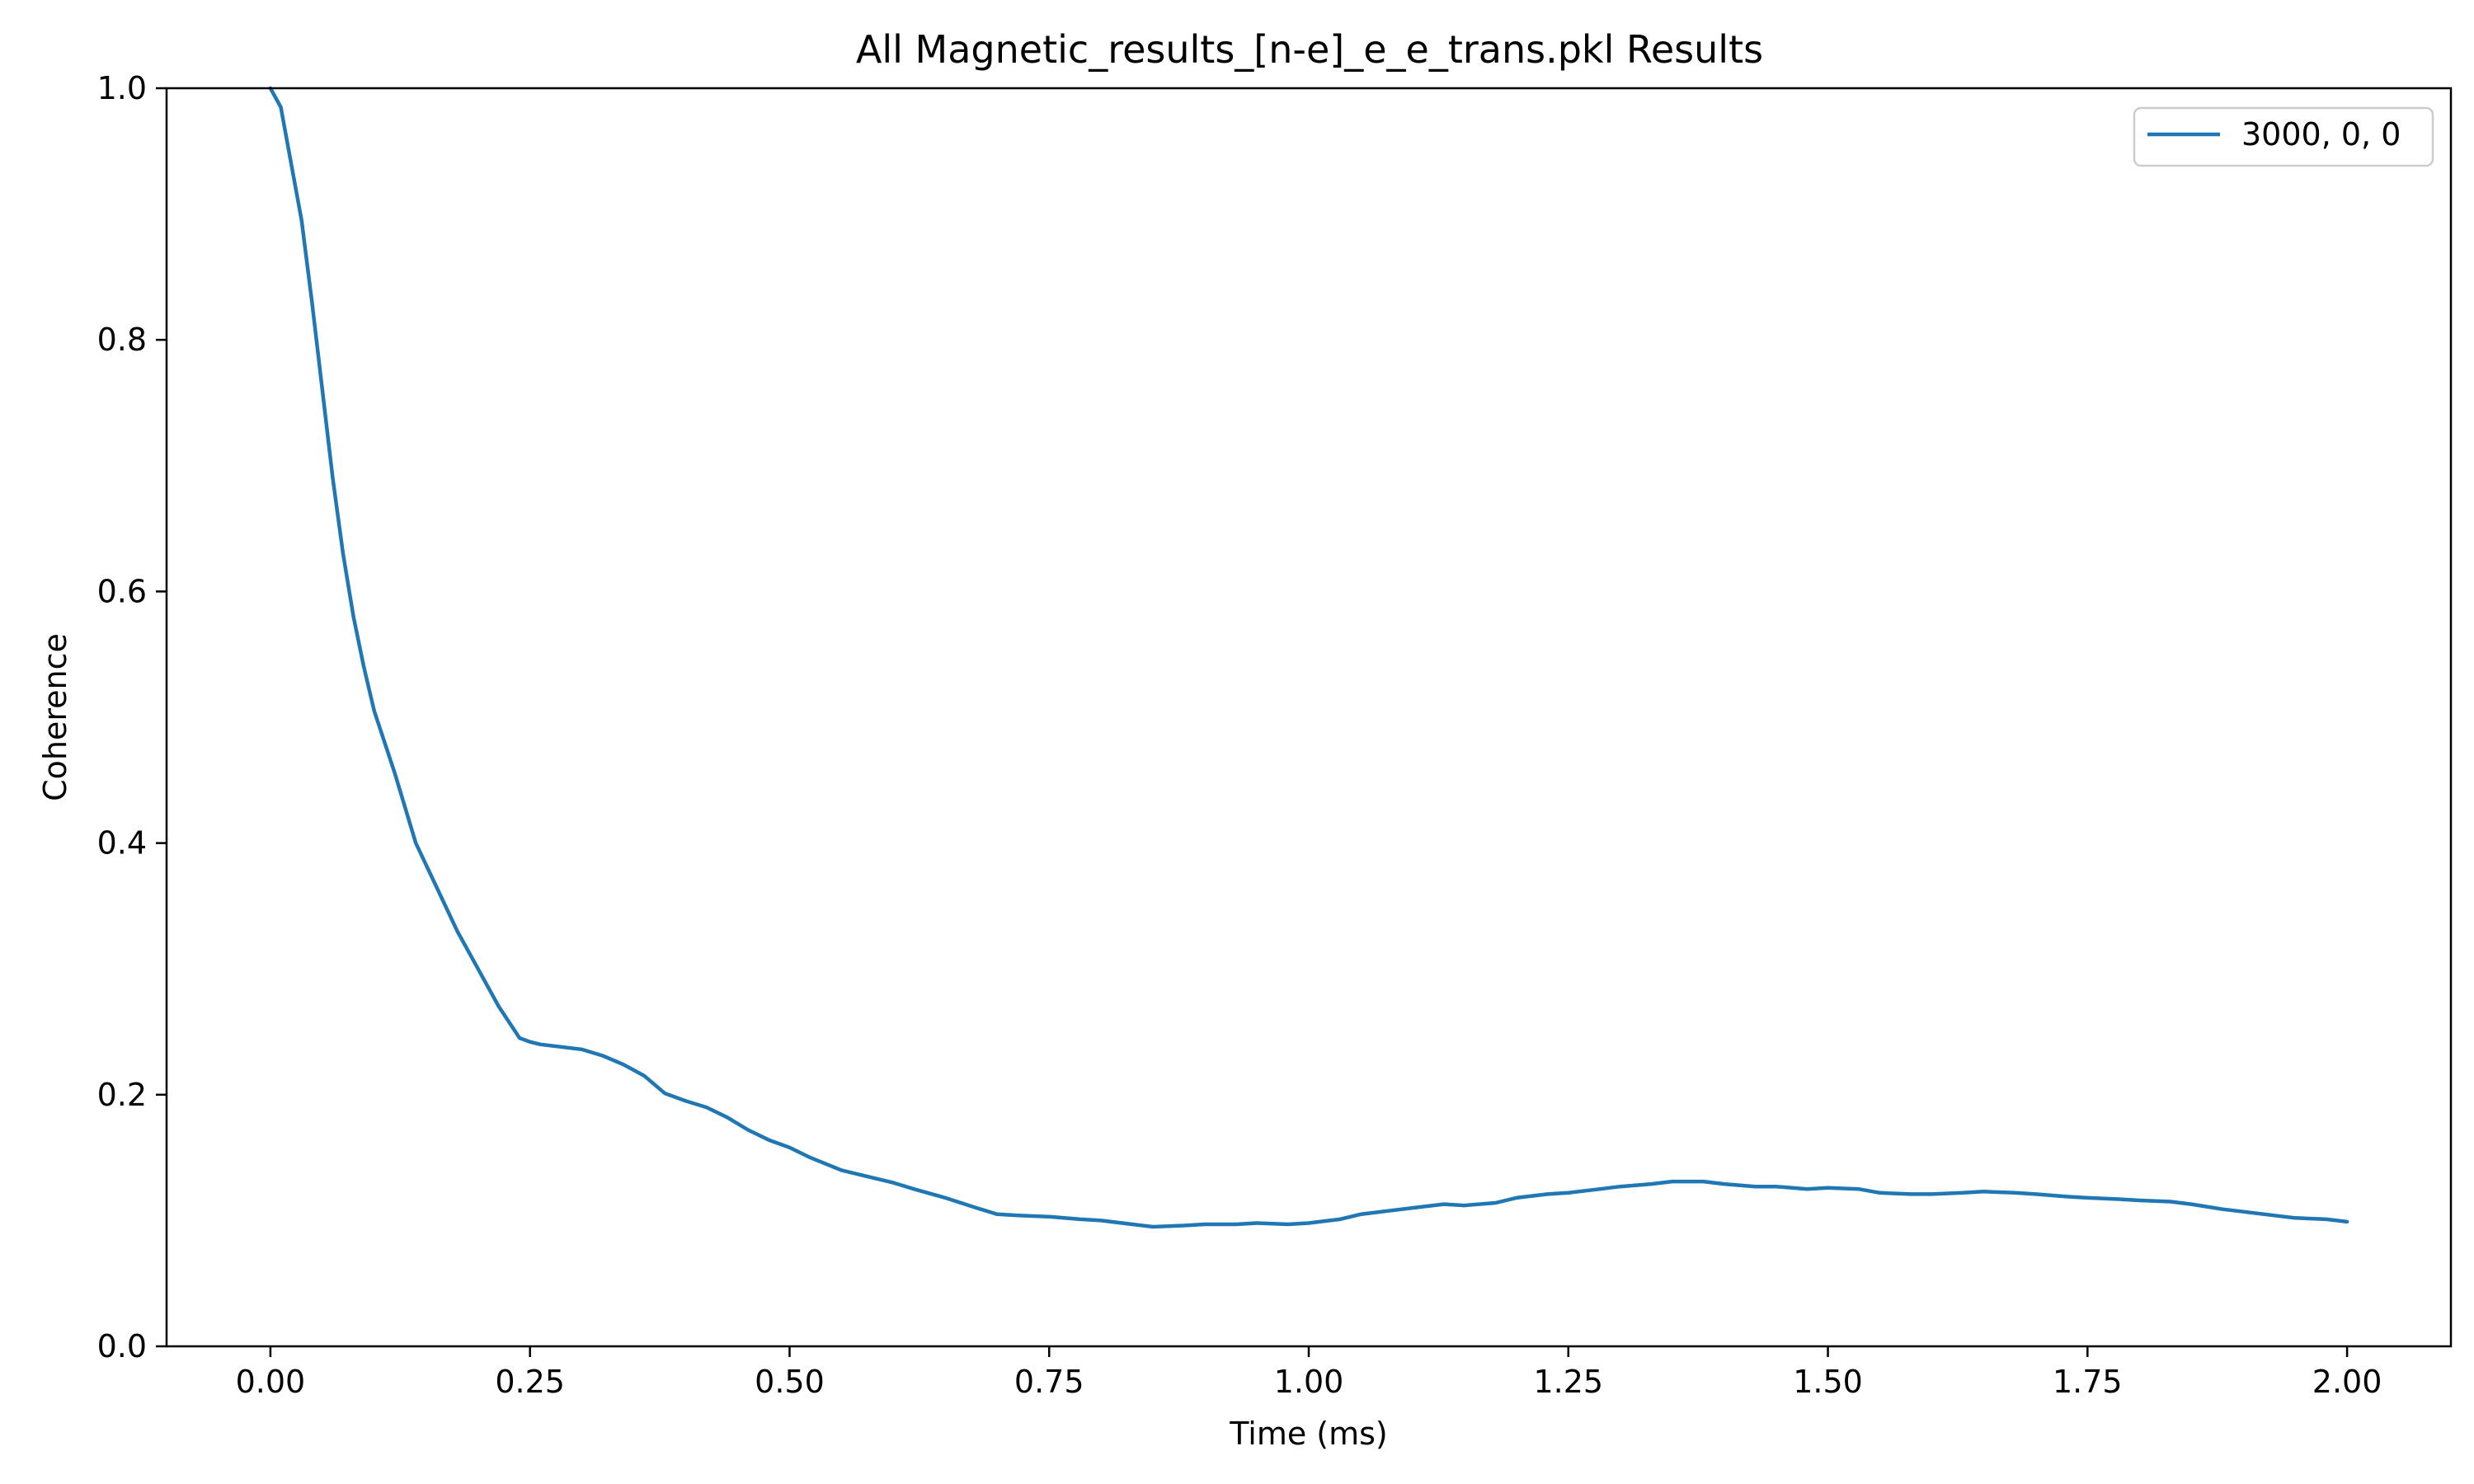  I want to click on y-axis-ticks: 0.0 0.2 0.4 0.6 0.8 1.0, so click(132, 717).